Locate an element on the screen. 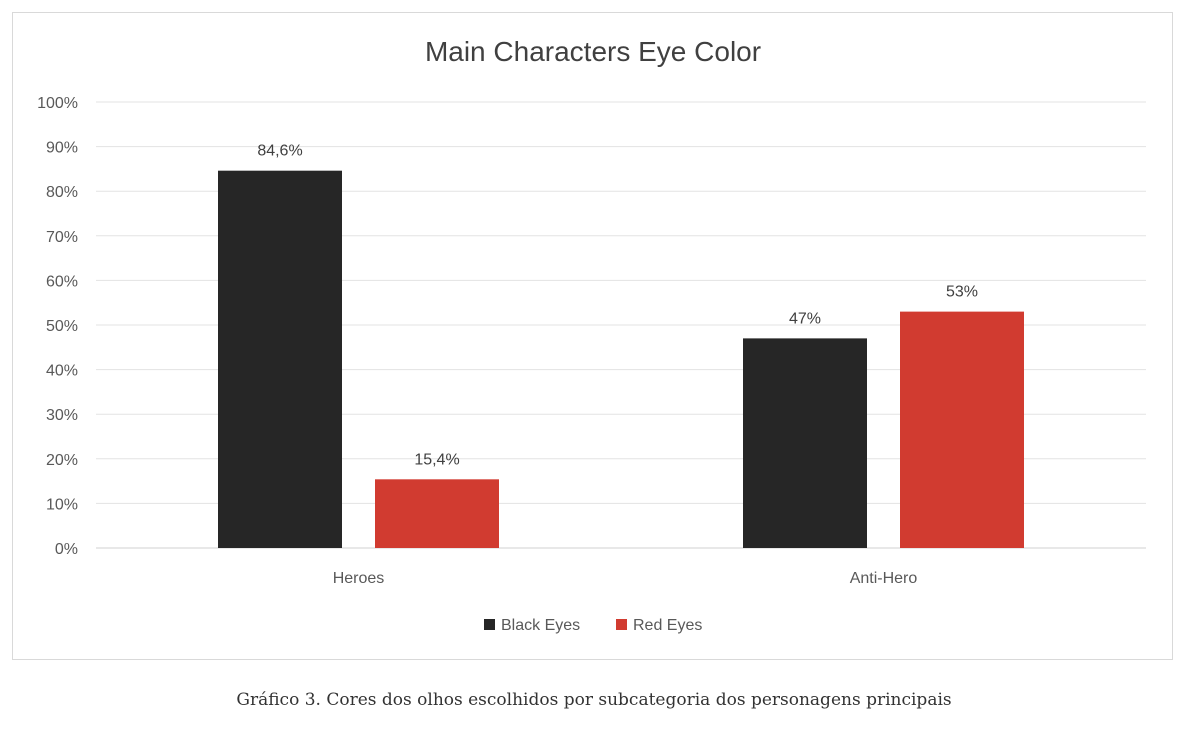  y-tick-label: 0% is located at coordinates (66, 549).